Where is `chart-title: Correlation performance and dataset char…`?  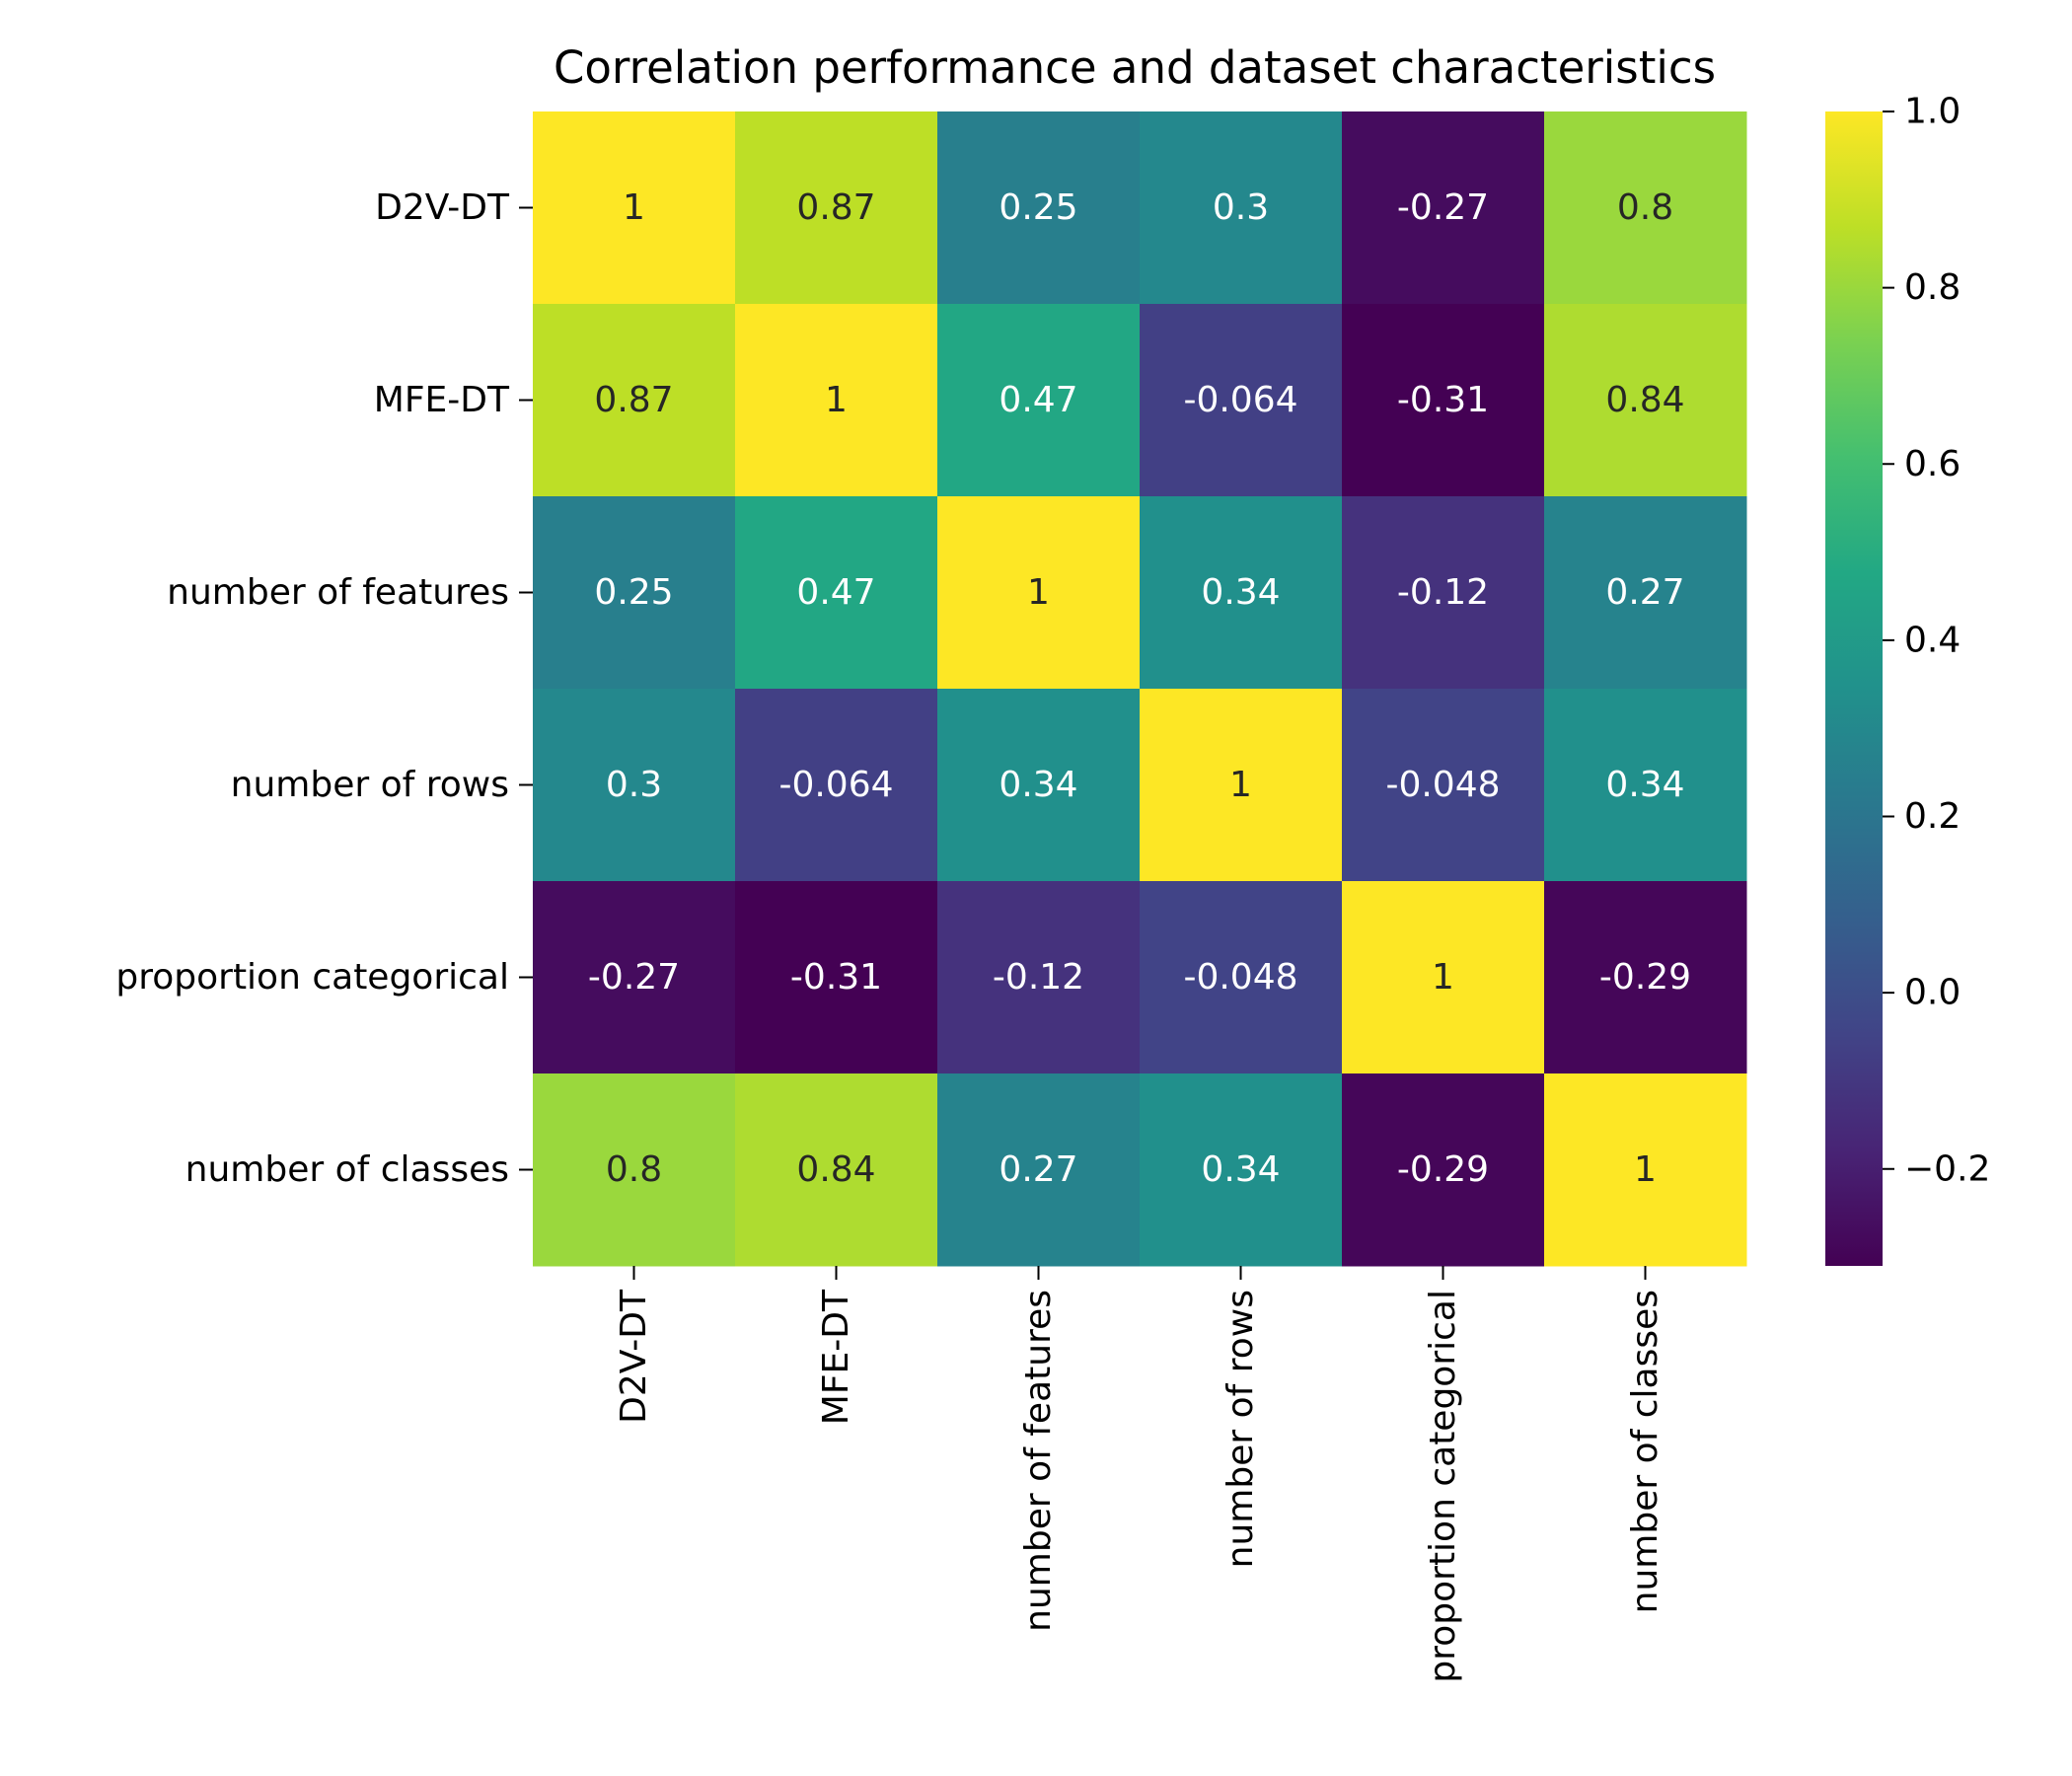
chart-title: Correlation performance and dataset char… is located at coordinates (1135, 67).